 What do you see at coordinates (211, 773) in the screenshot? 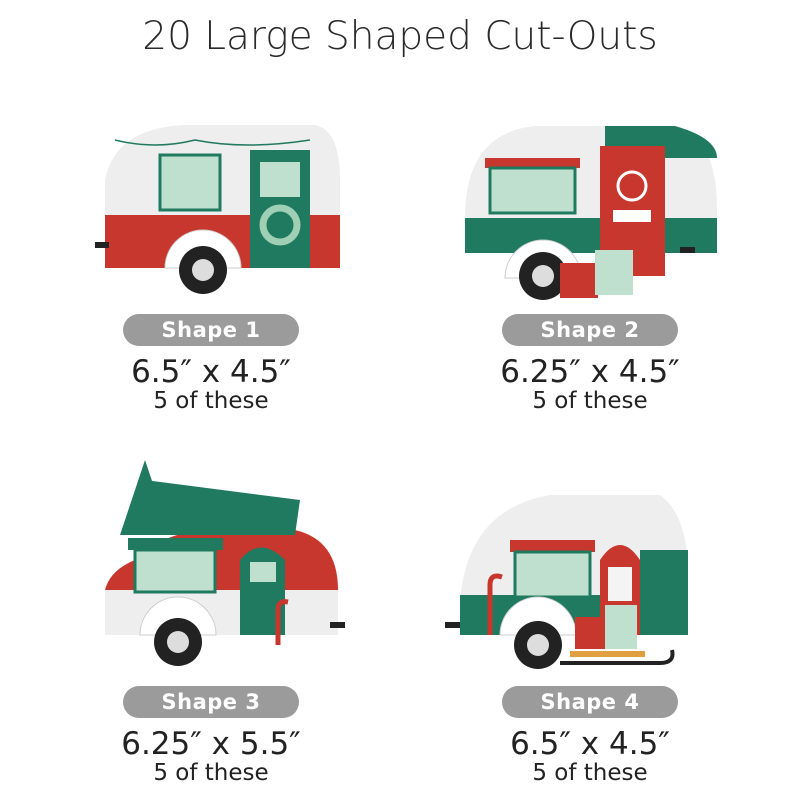
I see `shape-3-count: 5 of these` at bounding box center [211, 773].